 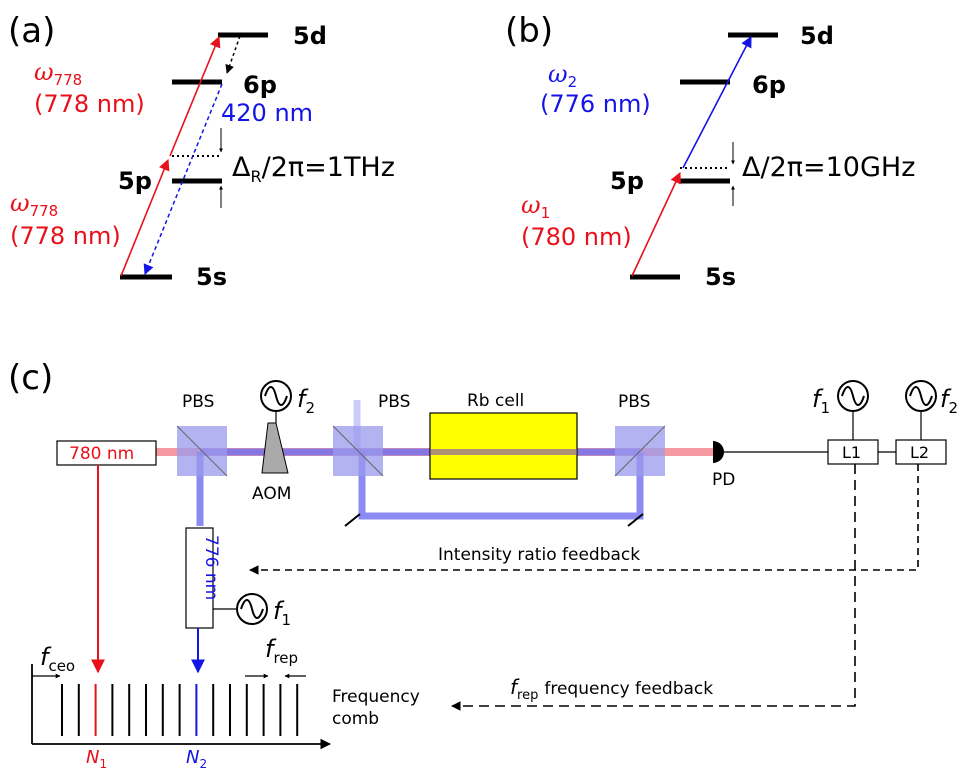 What do you see at coordinates (828, 167) in the screenshot?
I see `detuning-label: Δ/2π=10GHz` at bounding box center [828, 167].